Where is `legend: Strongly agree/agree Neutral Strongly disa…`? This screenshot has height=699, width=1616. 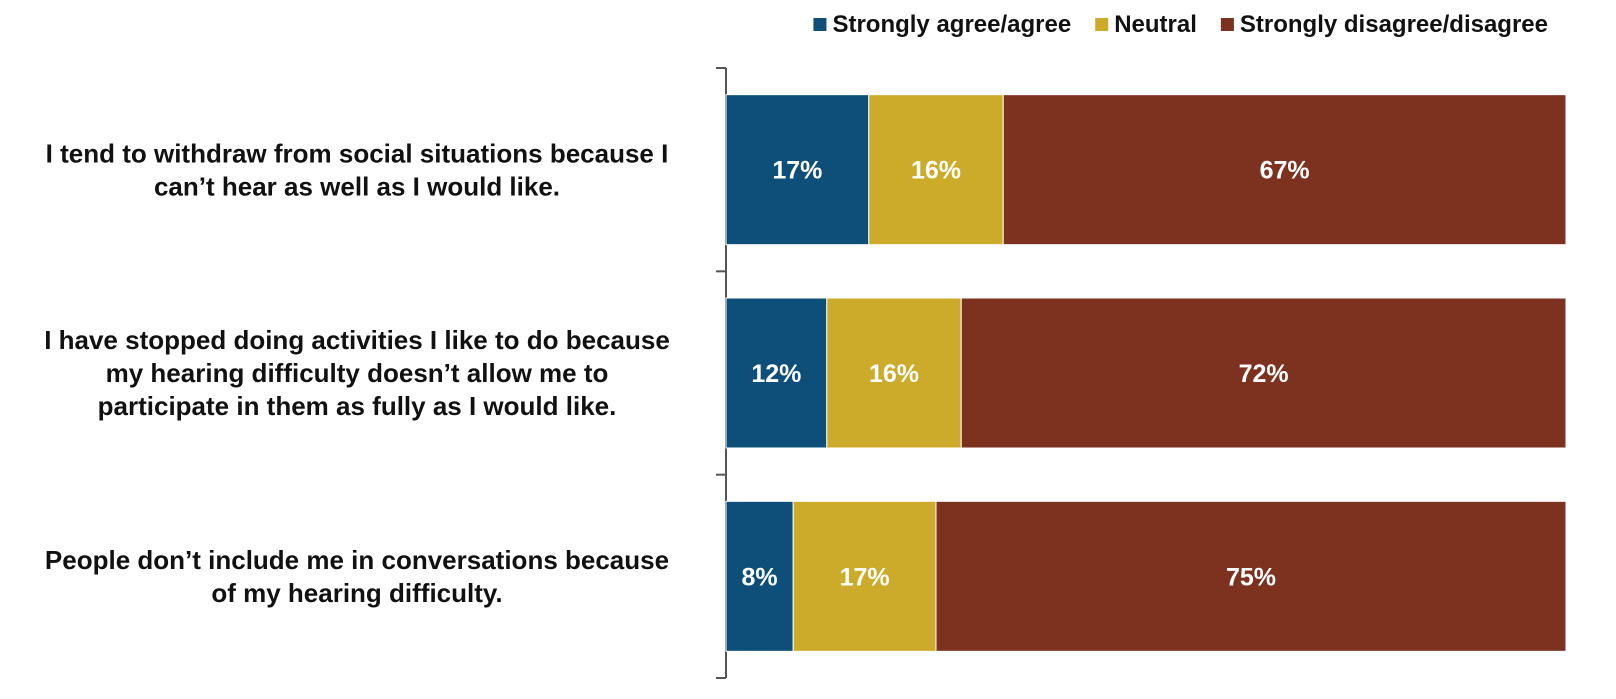
legend: Strongly agree/agree Neutral Strongly disa… is located at coordinates (1180, 24).